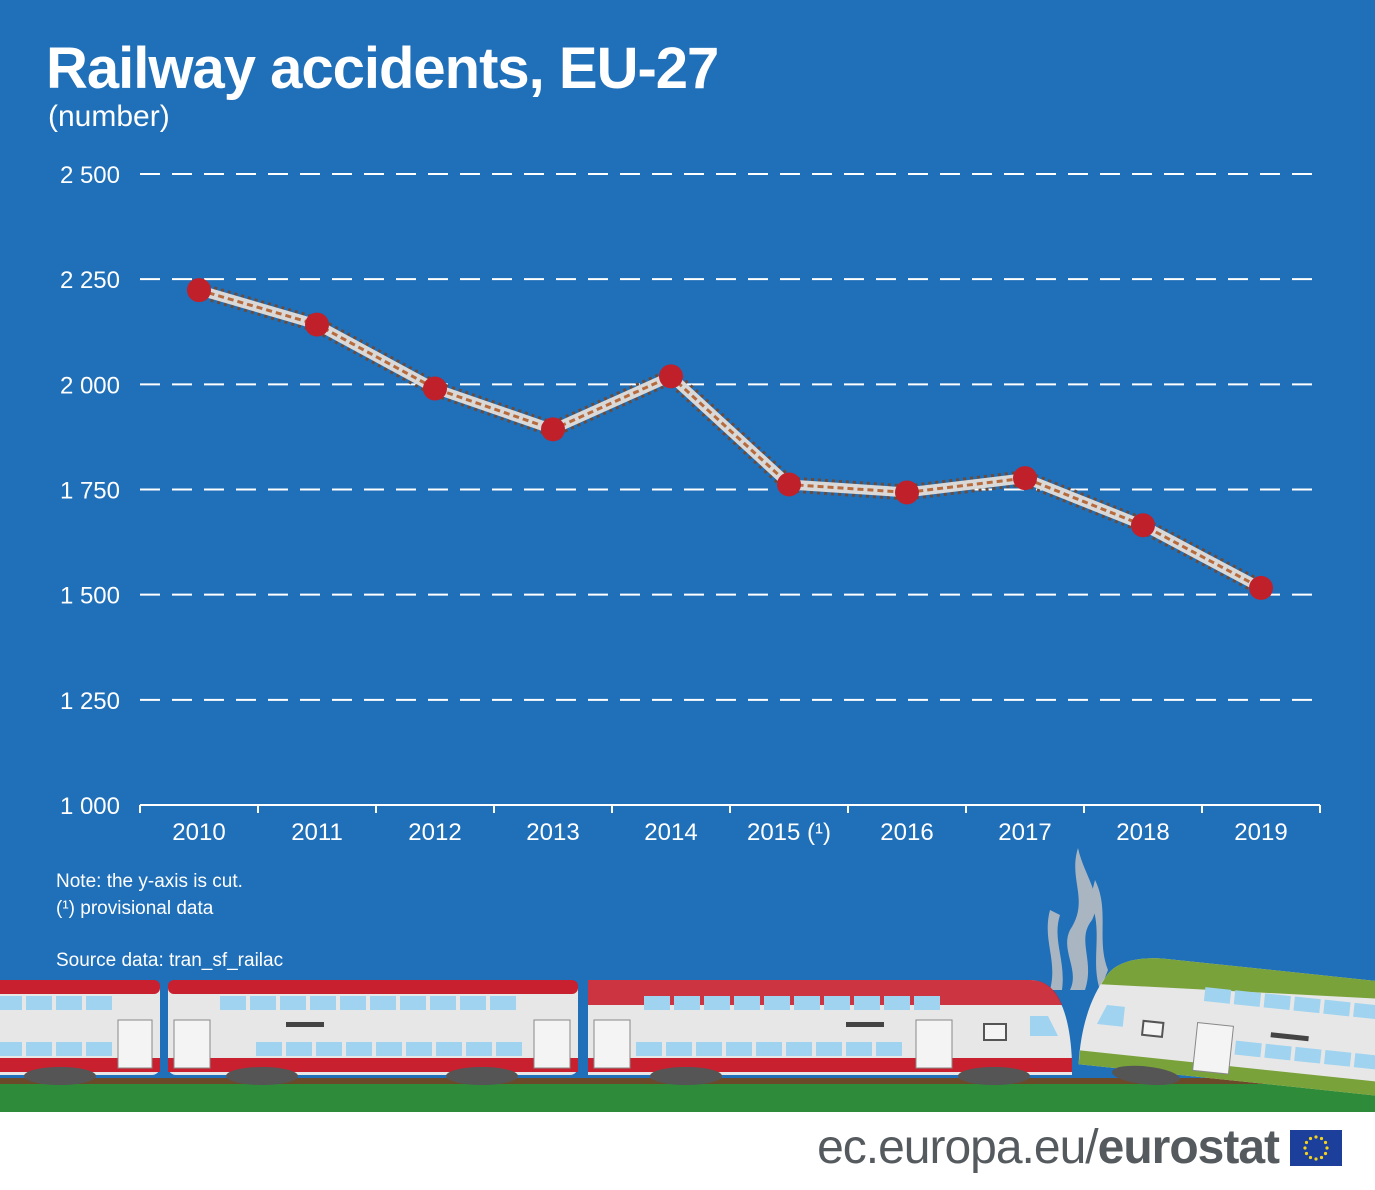 Image resolution: width=1375 pixels, height=1190 pixels. What do you see at coordinates (90, 175) in the screenshot?
I see `y-tick-label: 2 500` at bounding box center [90, 175].